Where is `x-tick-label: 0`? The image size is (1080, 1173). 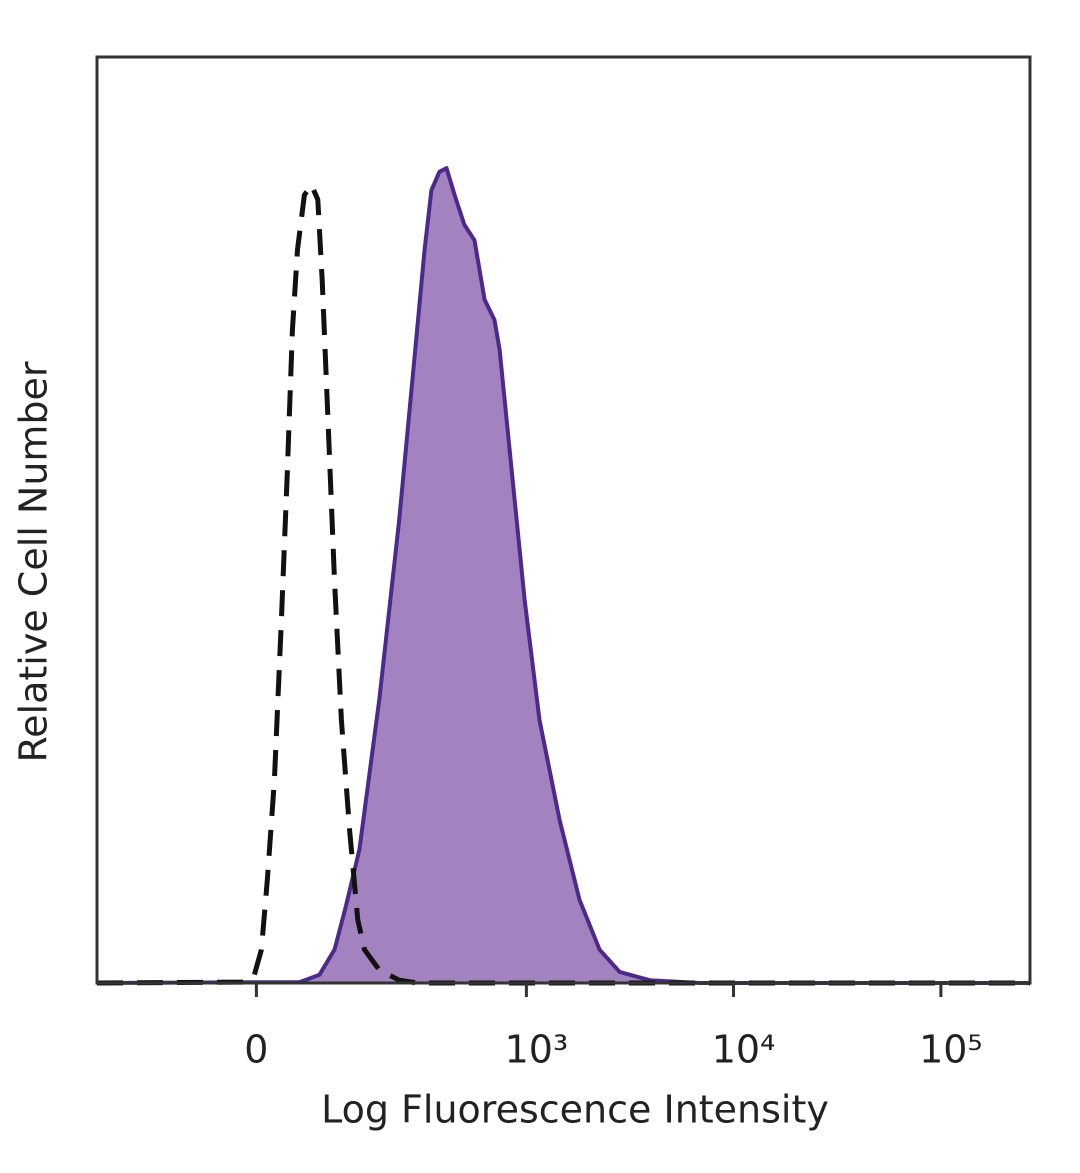
x-tick-label: 0 is located at coordinates (256, 1050).